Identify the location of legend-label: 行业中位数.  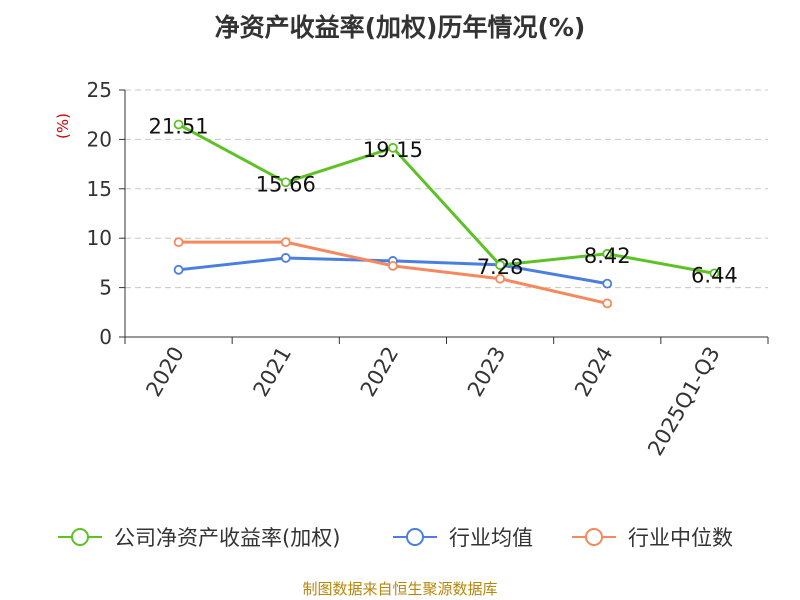
(680, 538).